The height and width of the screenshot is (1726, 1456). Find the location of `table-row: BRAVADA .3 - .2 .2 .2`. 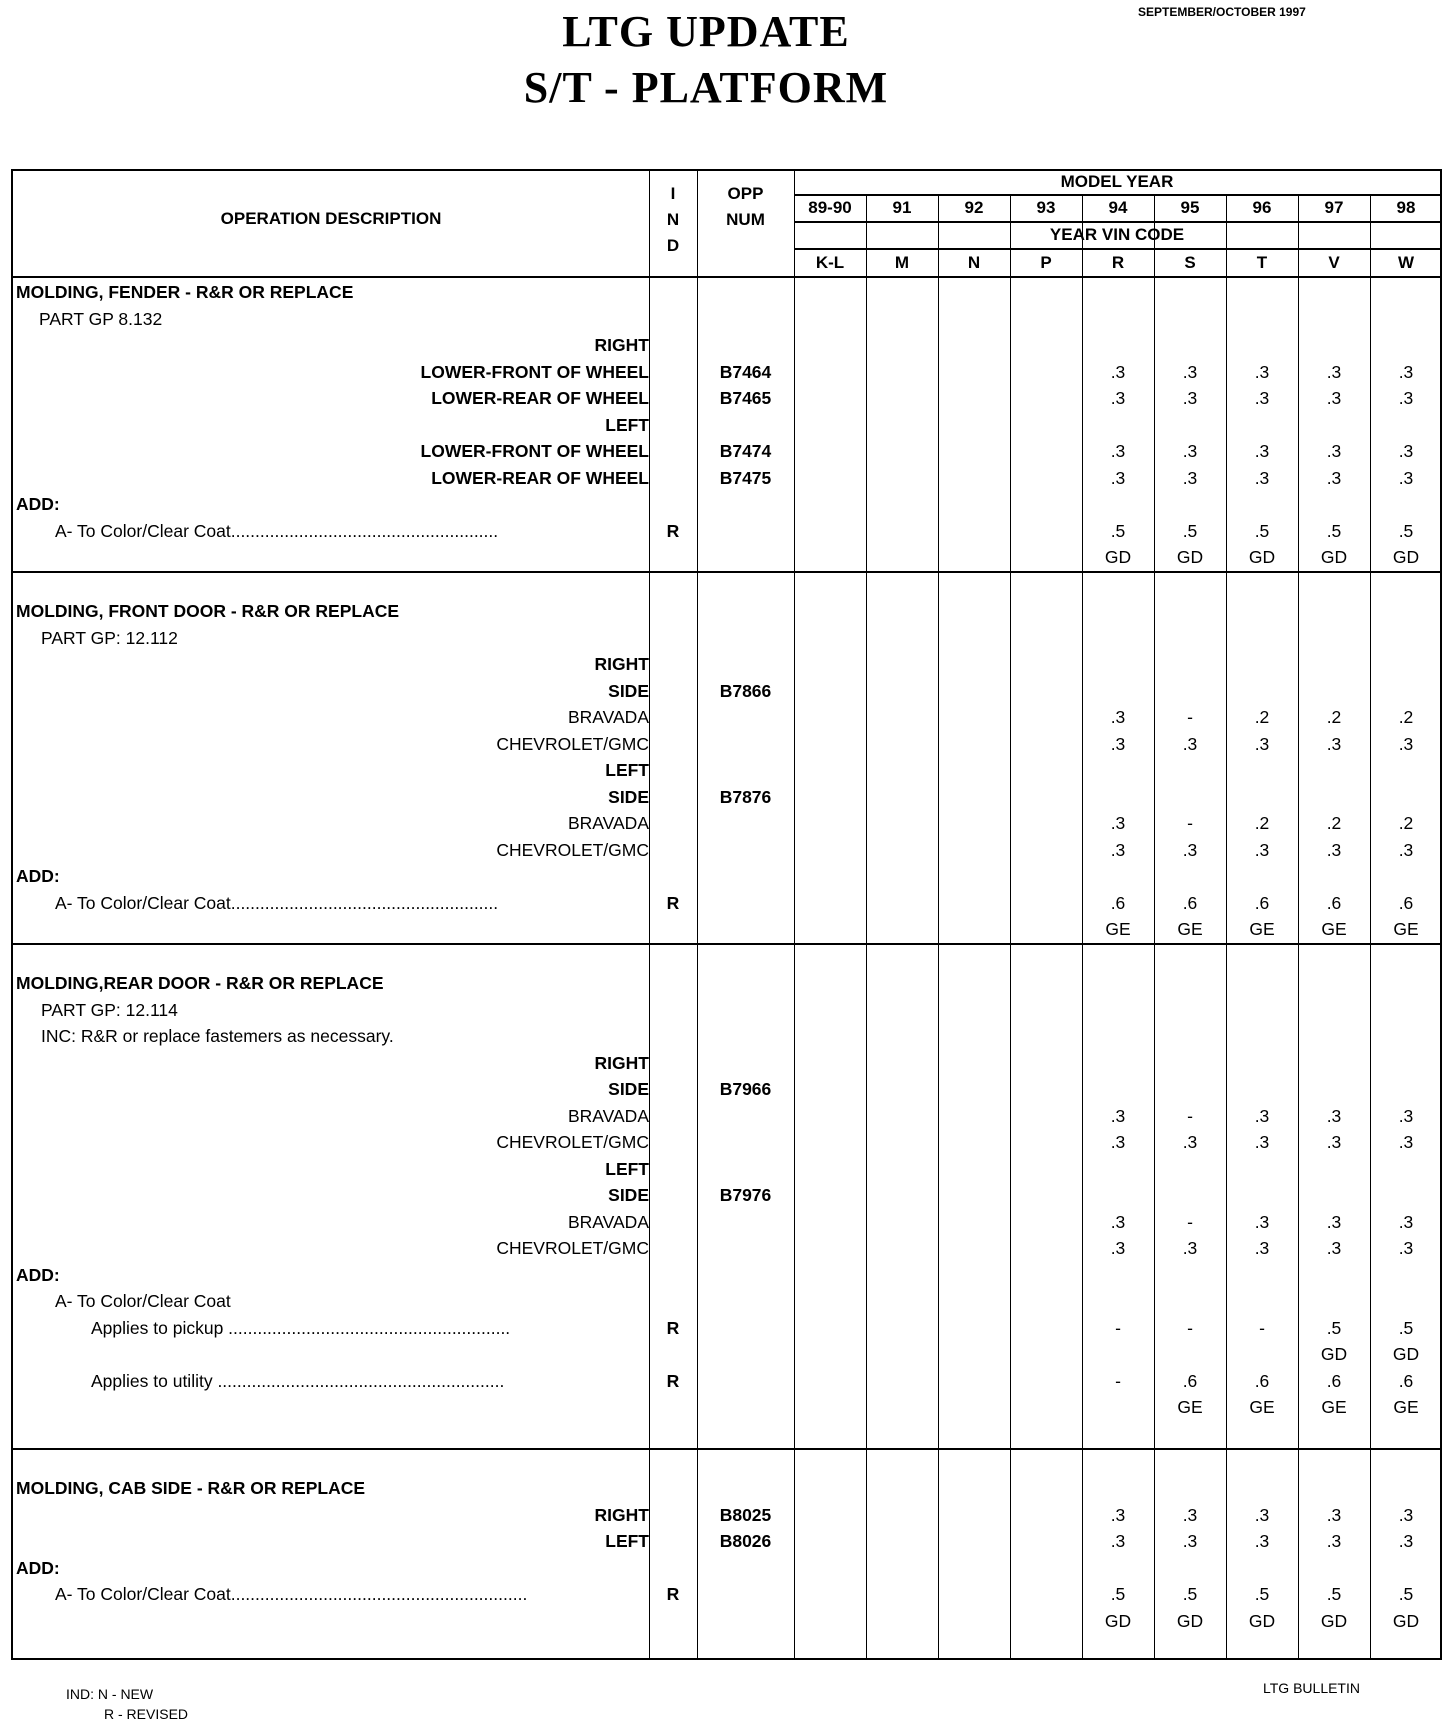

table-row: BRAVADA .3 - .2 .2 .2 is located at coordinates (726, 717).